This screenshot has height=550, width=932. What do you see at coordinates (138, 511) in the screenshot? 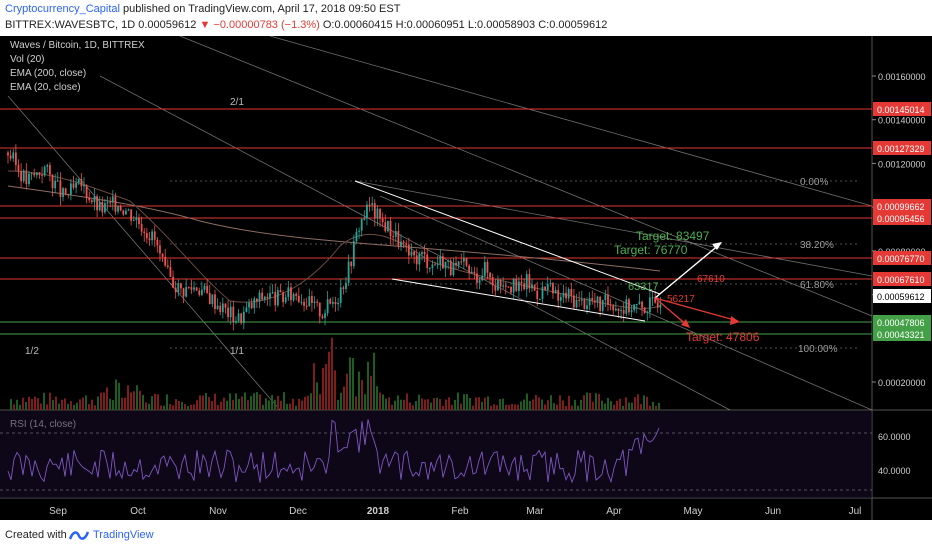
I see `x-tick-label: Oct` at bounding box center [138, 511].